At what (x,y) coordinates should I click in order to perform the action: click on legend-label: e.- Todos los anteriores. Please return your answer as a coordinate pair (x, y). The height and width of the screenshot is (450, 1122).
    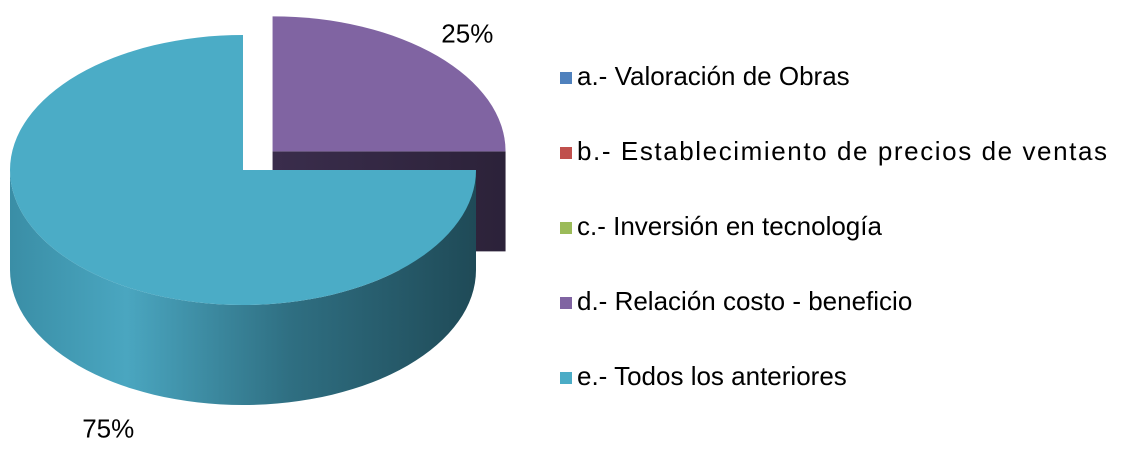
    Looking at the image, I should click on (712, 376).